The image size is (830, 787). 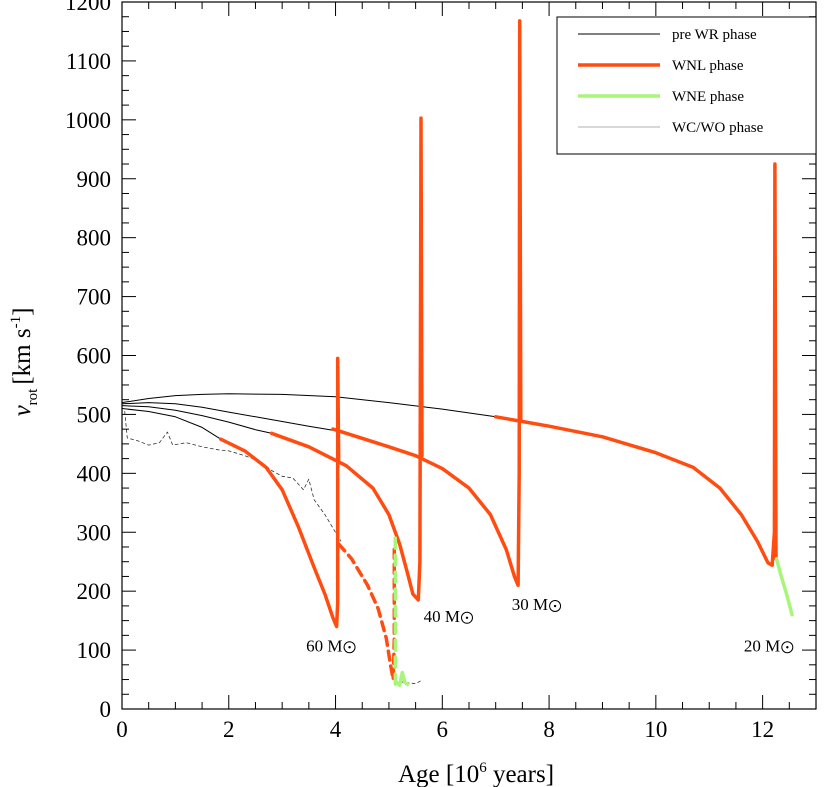 I want to click on y-axis-label-v: v, so click(x=22, y=410).